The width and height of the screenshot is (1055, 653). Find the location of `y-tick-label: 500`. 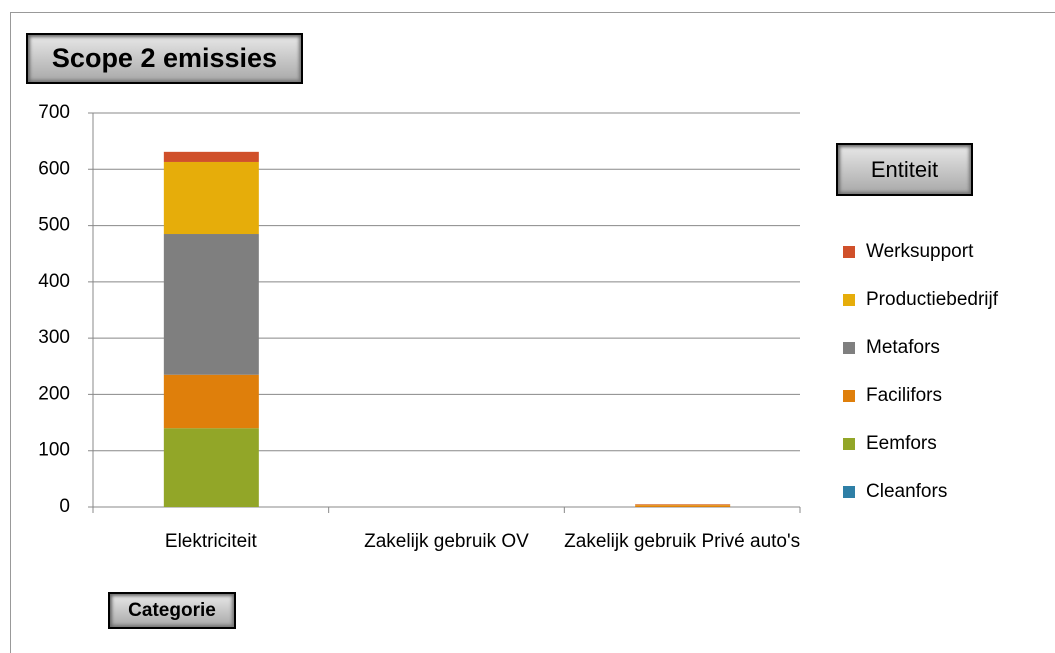

y-tick-label: 500 is located at coordinates (54, 225).